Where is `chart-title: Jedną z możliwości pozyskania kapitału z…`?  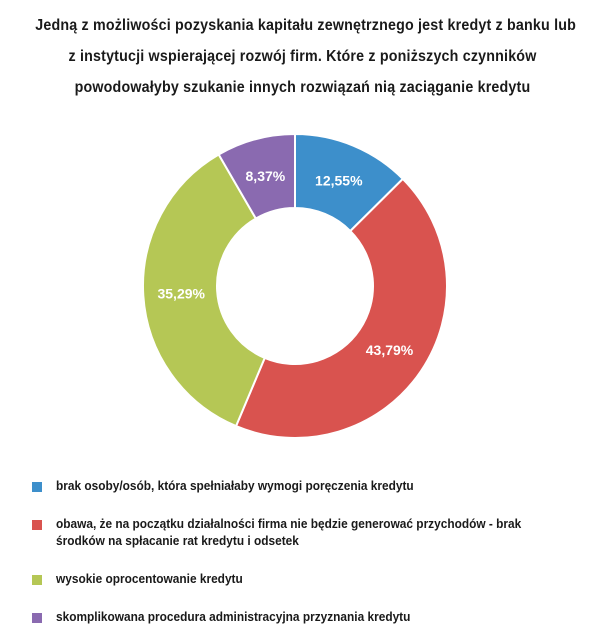
chart-title: Jedną z możliwości pozyskania kapitału z… is located at coordinates (305, 56).